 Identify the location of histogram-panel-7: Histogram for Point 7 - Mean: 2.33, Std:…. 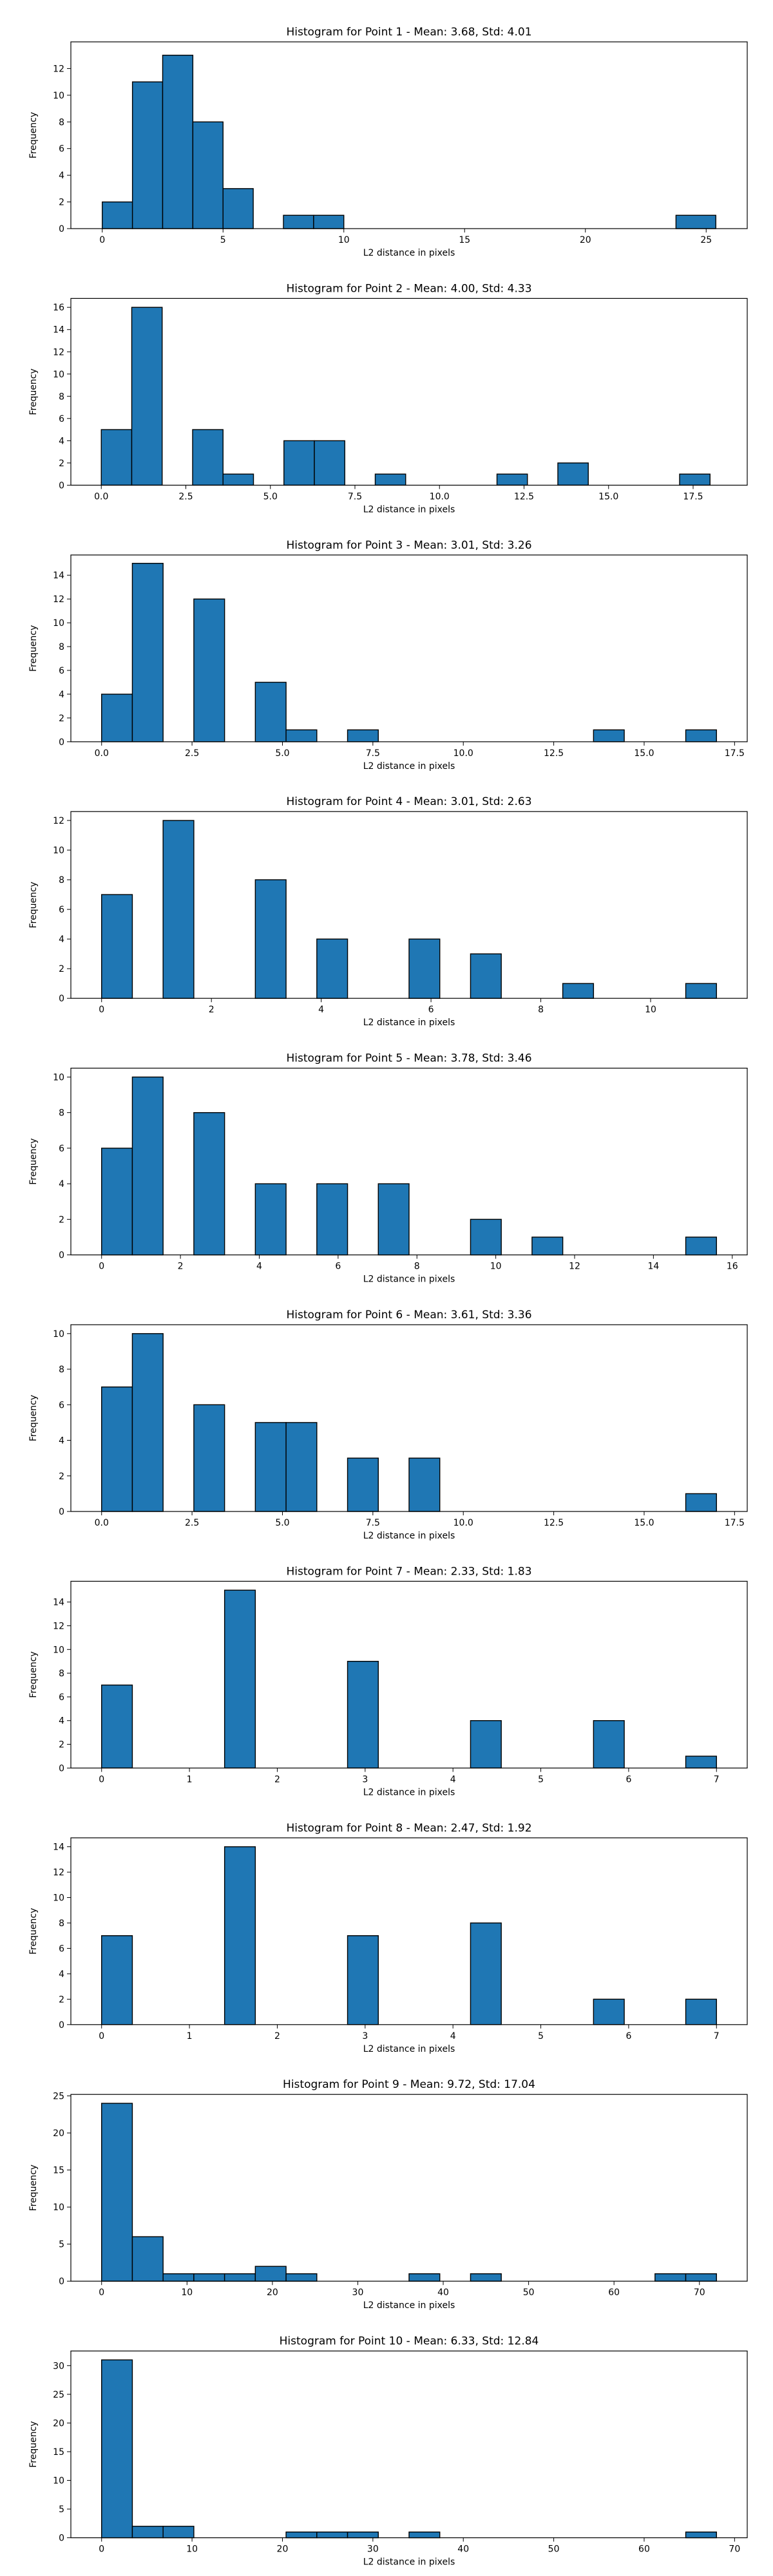
(388, 1681).